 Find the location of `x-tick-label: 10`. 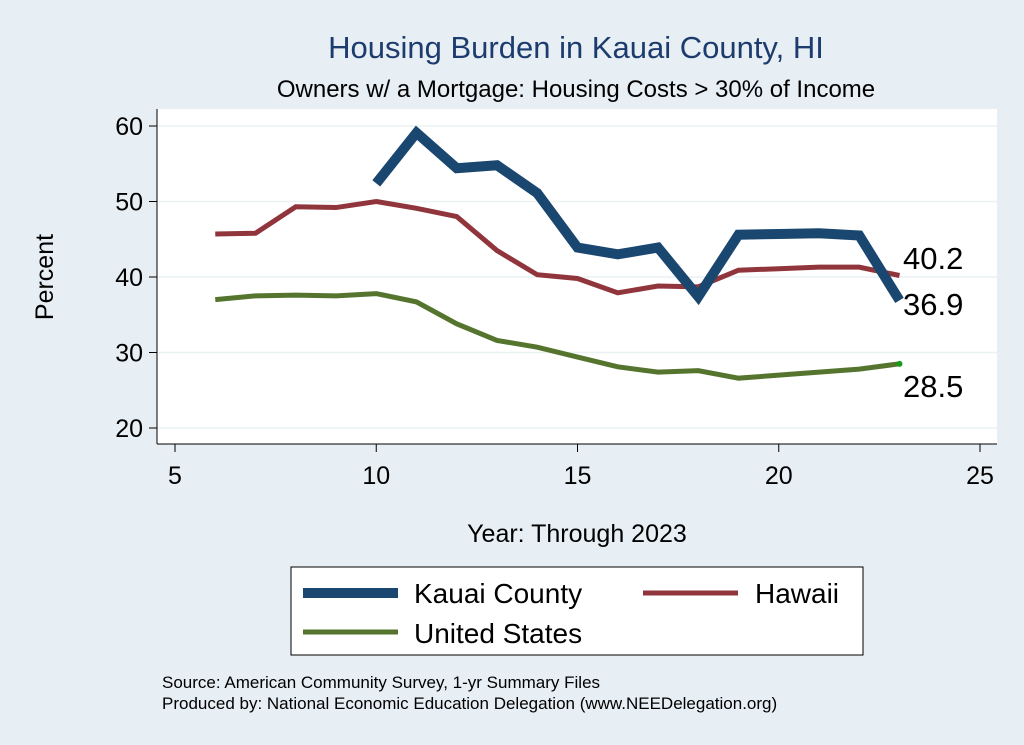

x-tick-label: 10 is located at coordinates (376, 476).